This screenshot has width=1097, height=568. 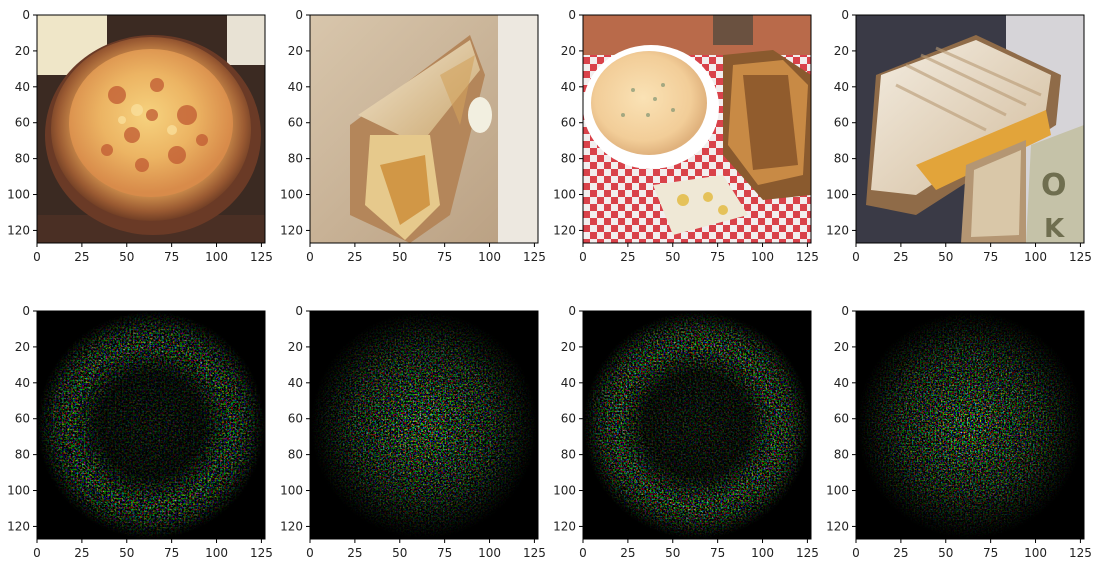 What do you see at coordinates (1054, 185) in the screenshot?
I see `svg-text: O` at bounding box center [1054, 185].